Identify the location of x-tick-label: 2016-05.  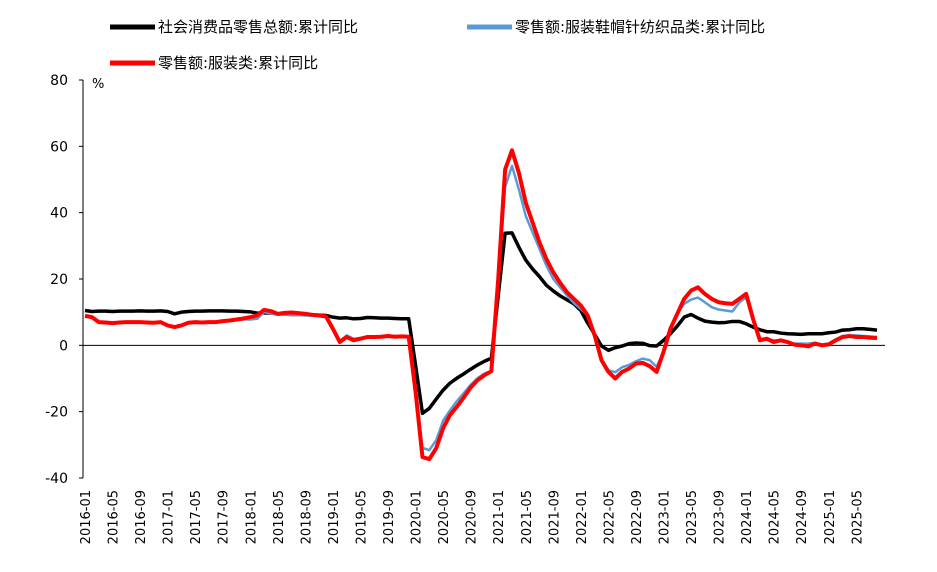
(114, 517).